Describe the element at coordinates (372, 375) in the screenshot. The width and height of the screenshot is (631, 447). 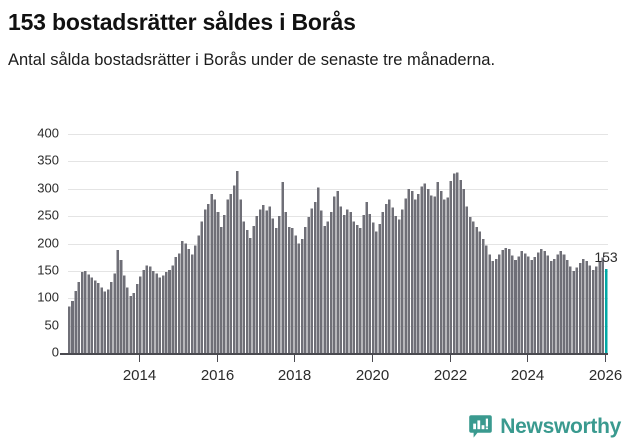
I see `x-axis-label: 2020` at that location.